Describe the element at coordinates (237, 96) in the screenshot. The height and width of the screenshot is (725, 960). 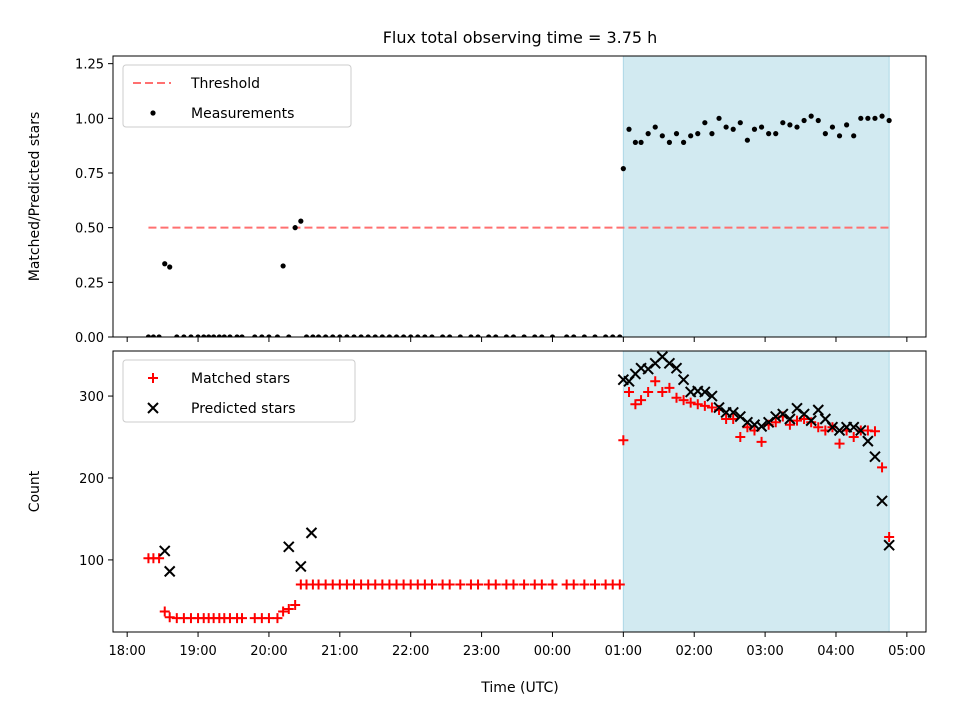
I see `legend-box` at that location.